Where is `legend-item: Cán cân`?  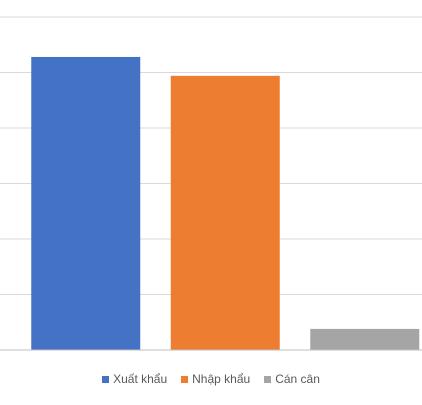
legend-item: Cán cân is located at coordinates (292, 379).